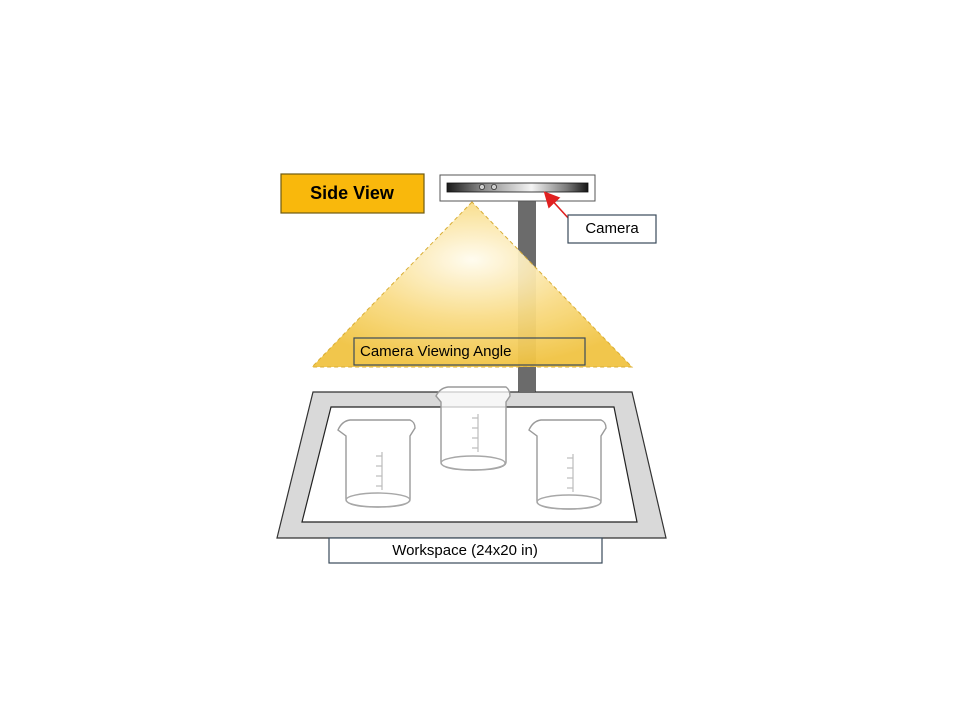 The image size is (960, 720). Describe the element at coordinates (557, 206) in the screenshot. I see `camera-callout-arrow` at that location.